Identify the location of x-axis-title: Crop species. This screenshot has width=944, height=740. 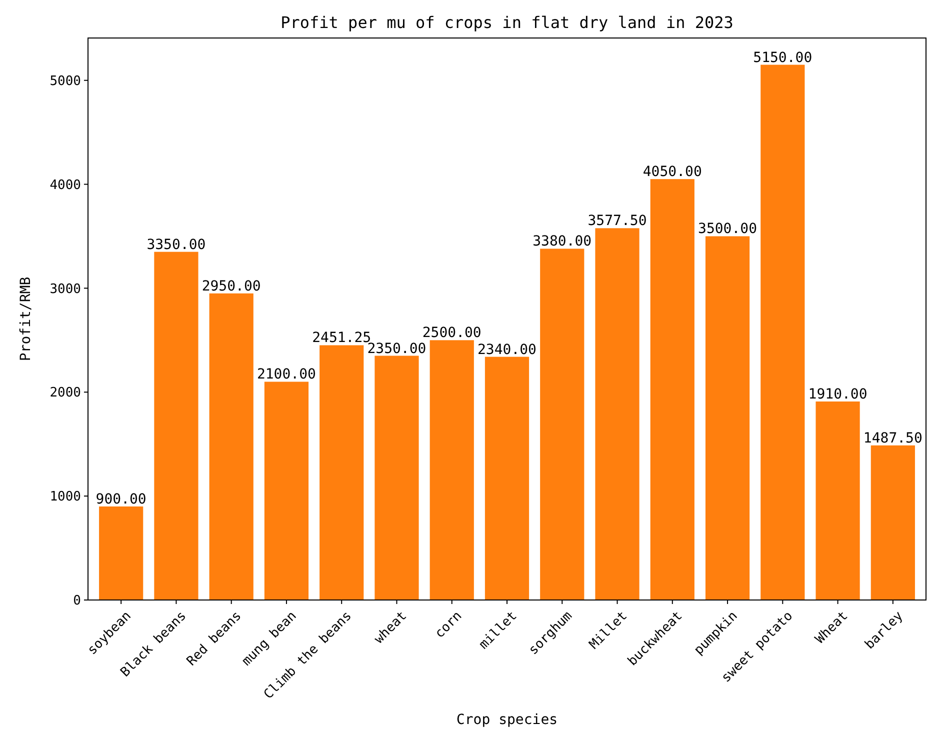
(507, 720).